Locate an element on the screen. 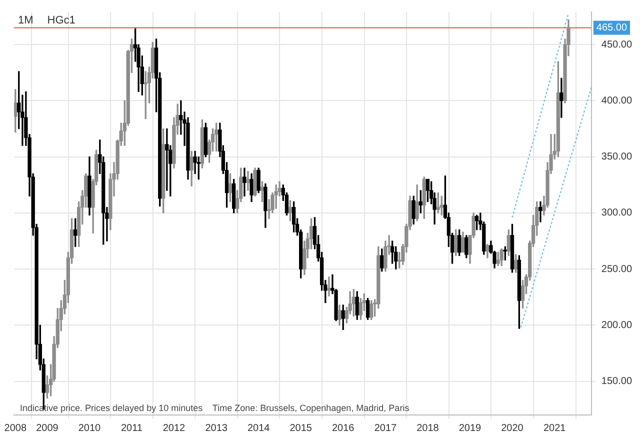 This screenshot has height=439, width=640. x-tick-label: 2020 is located at coordinates (512, 428).